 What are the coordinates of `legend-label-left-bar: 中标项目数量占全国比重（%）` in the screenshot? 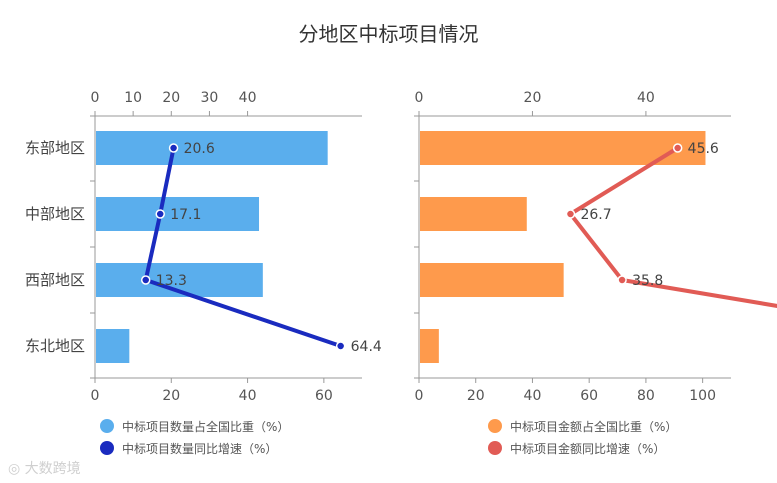 It's located at (206, 426).